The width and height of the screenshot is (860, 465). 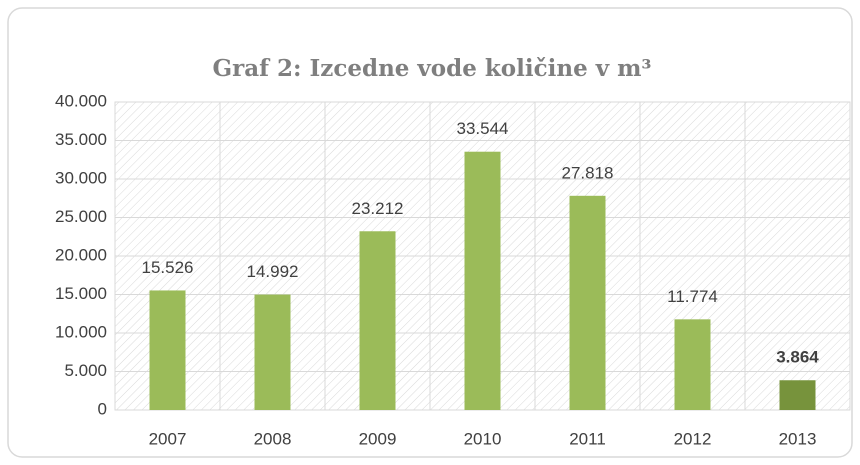 What do you see at coordinates (692, 296) in the screenshot?
I see `value-label: 11.774` at bounding box center [692, 296].